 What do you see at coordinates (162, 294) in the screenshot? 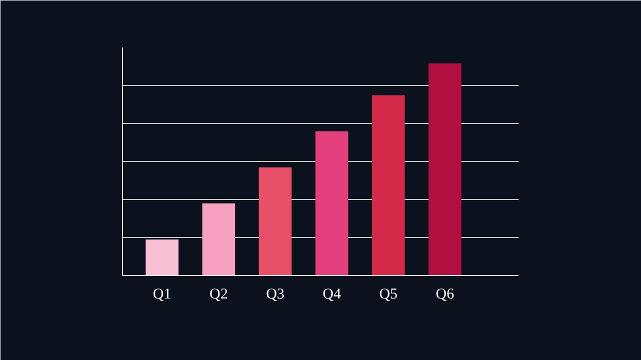
I see `x-tick-label: Q1` at bounding box center [162, 294].